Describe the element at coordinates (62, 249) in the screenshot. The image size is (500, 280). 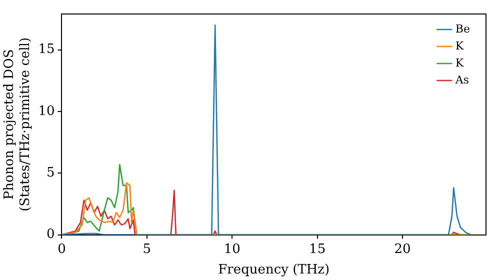
I see `x-tick-label: 0` at that location.